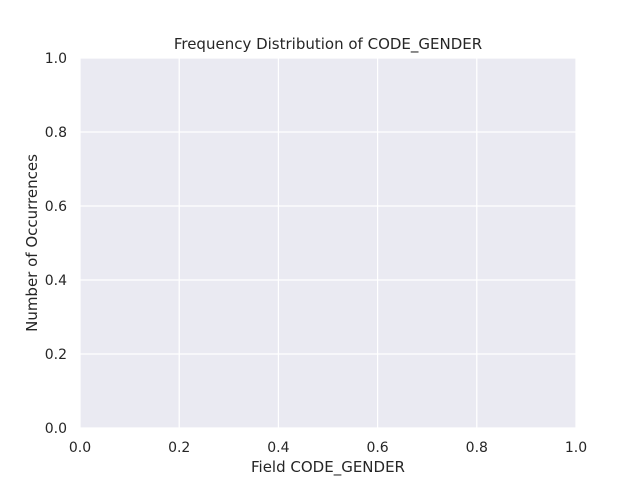 This screenshot has height=480, width=640. I want to click on y-tick-label: 0.0, so click(56, 429).